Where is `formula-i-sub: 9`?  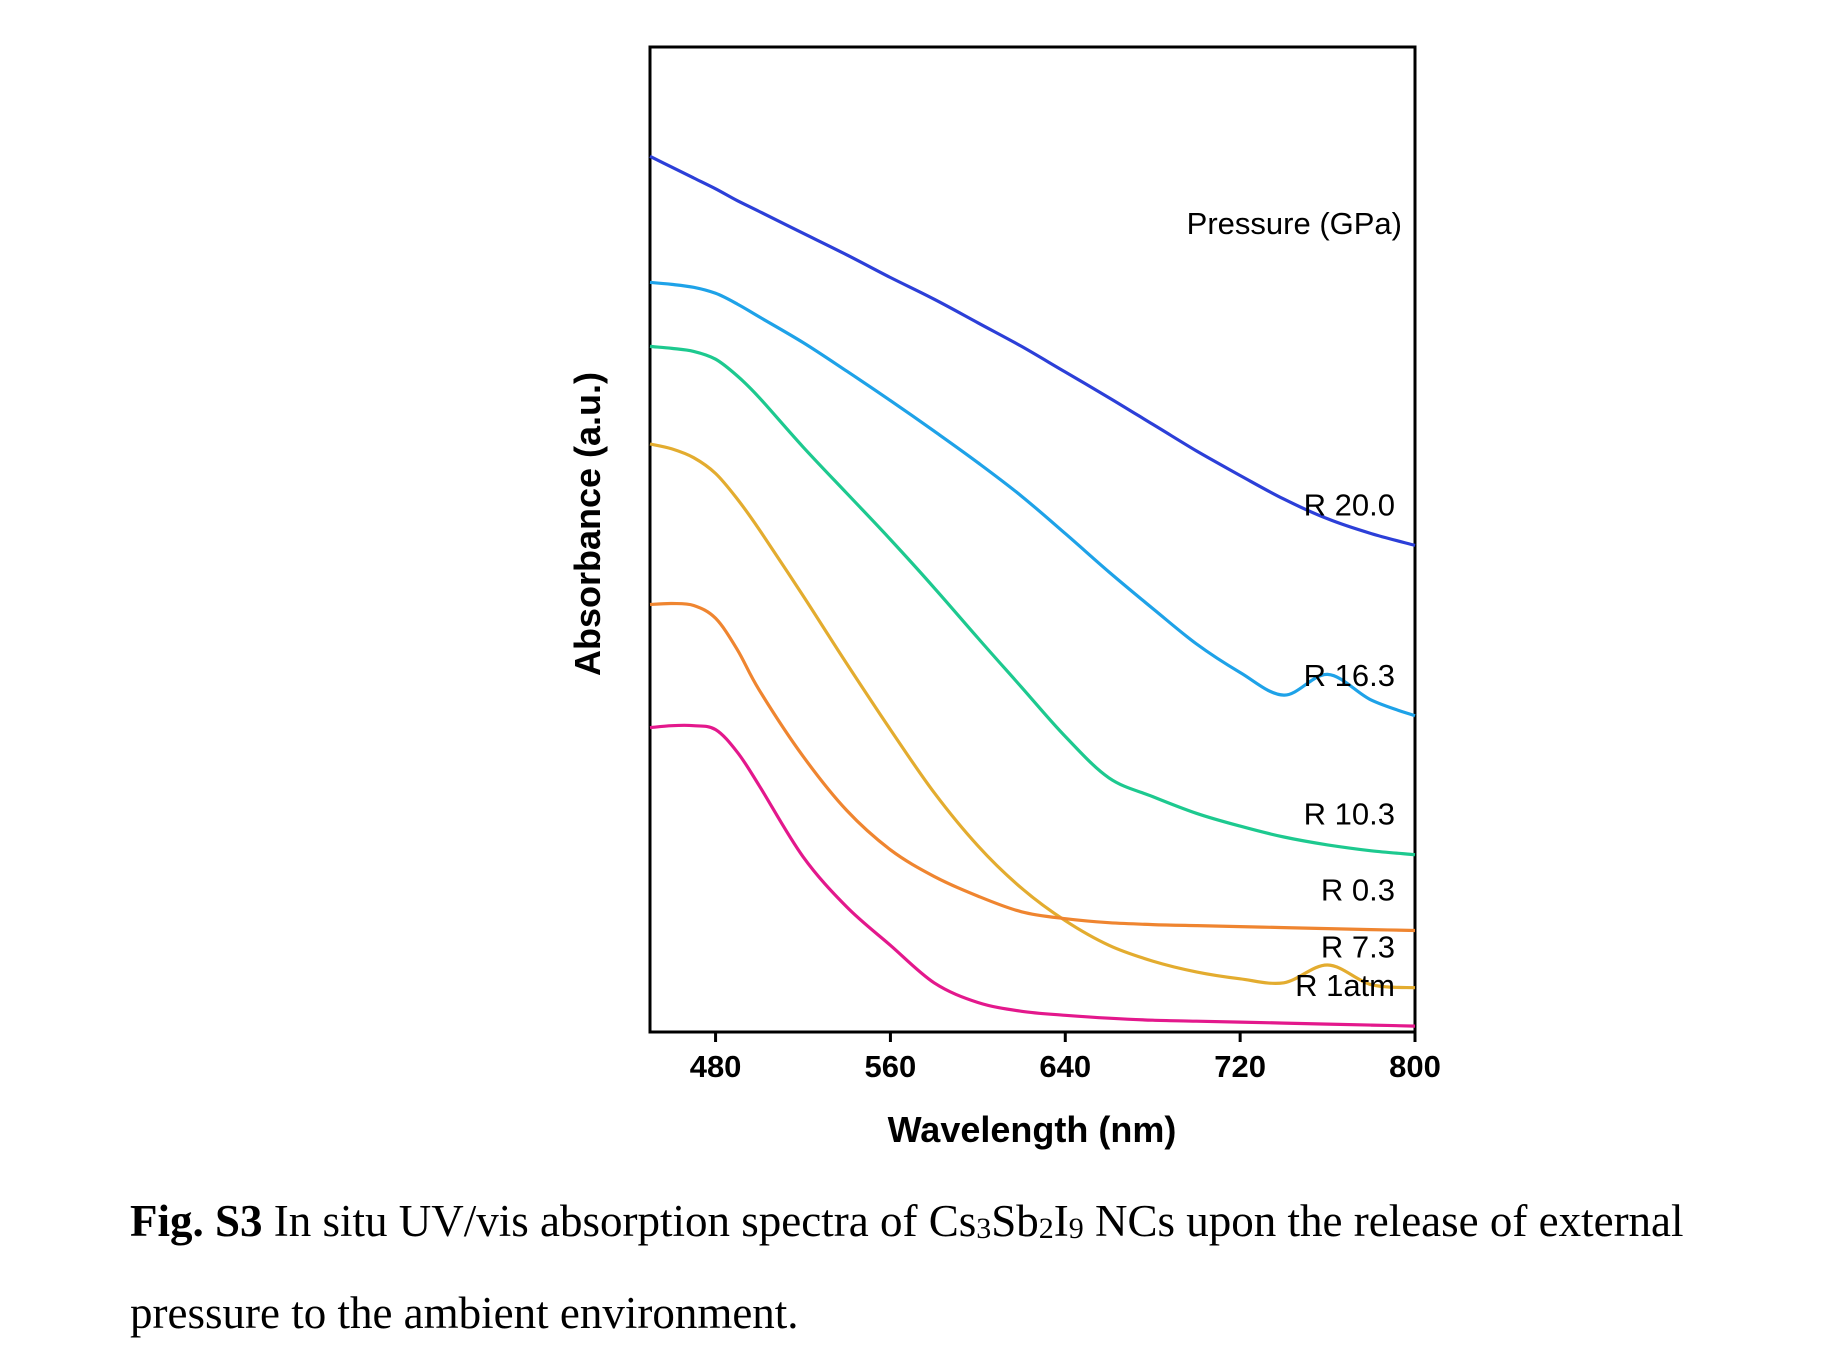 formula-i-sub: 9 is located at coordinates (1076, 1228).